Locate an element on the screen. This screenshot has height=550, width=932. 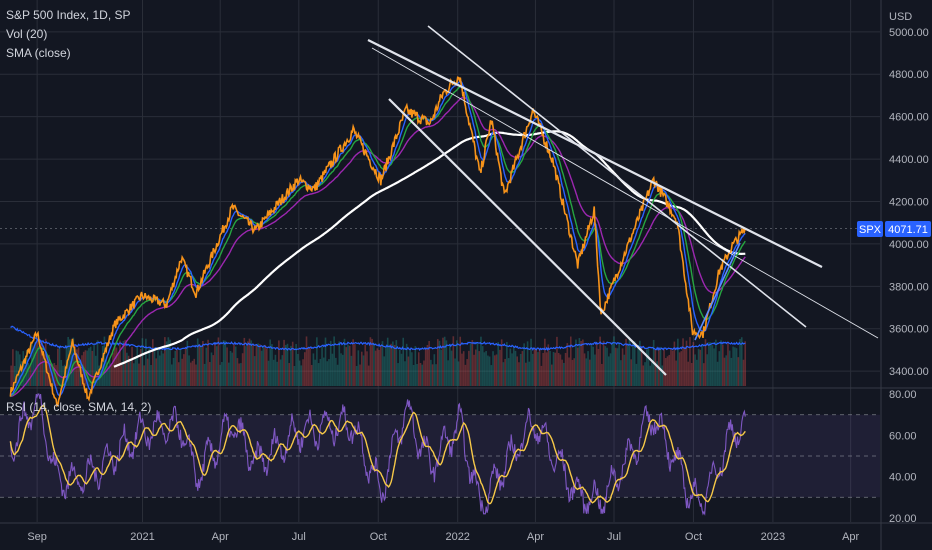
y-tick-label: 4800.00 is located at coordinates (909, 75).